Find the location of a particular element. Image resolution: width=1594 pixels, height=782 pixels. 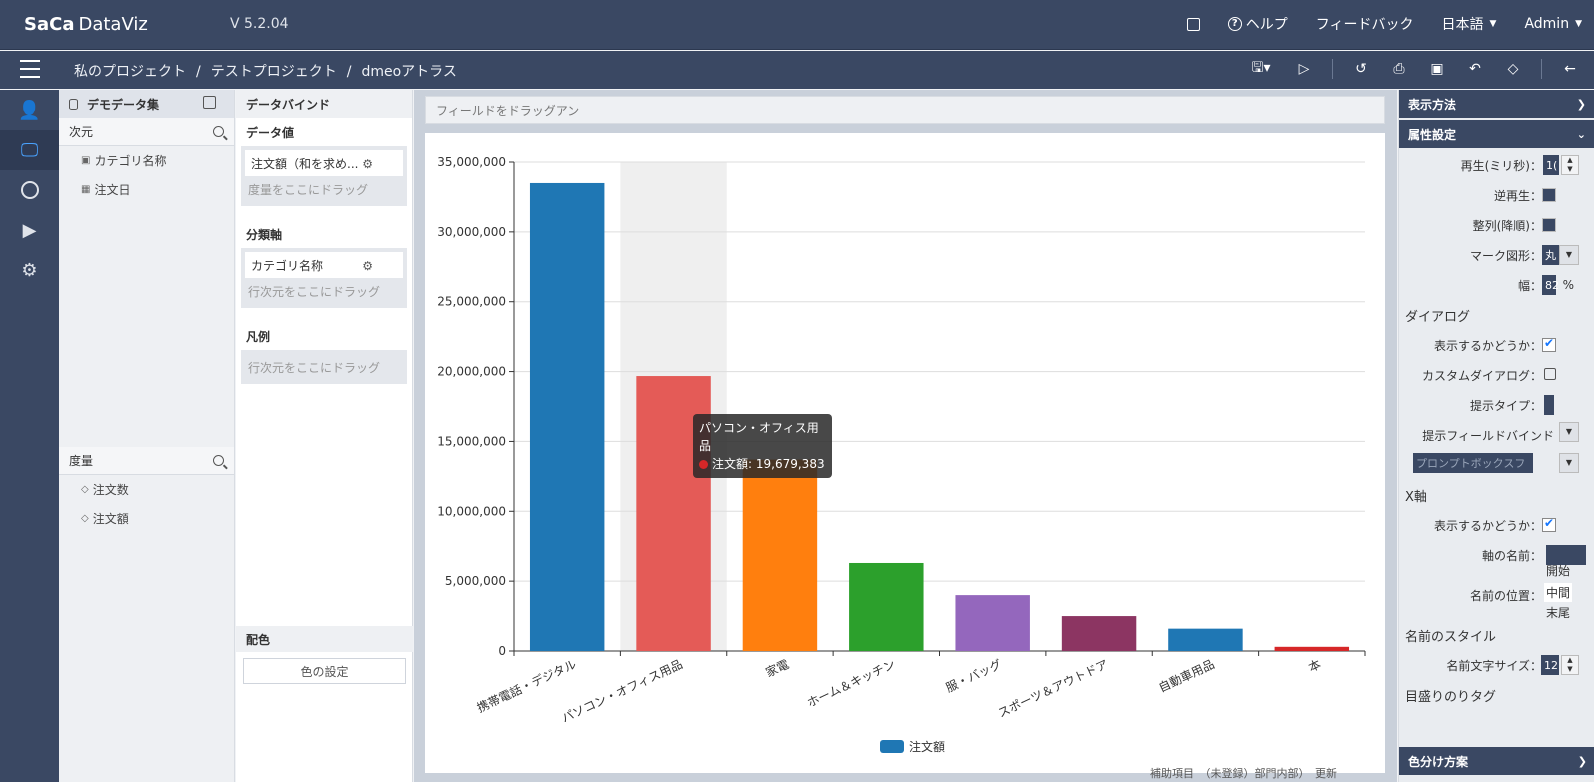

logo-text: SaCa is located at coordinates (49, 24).